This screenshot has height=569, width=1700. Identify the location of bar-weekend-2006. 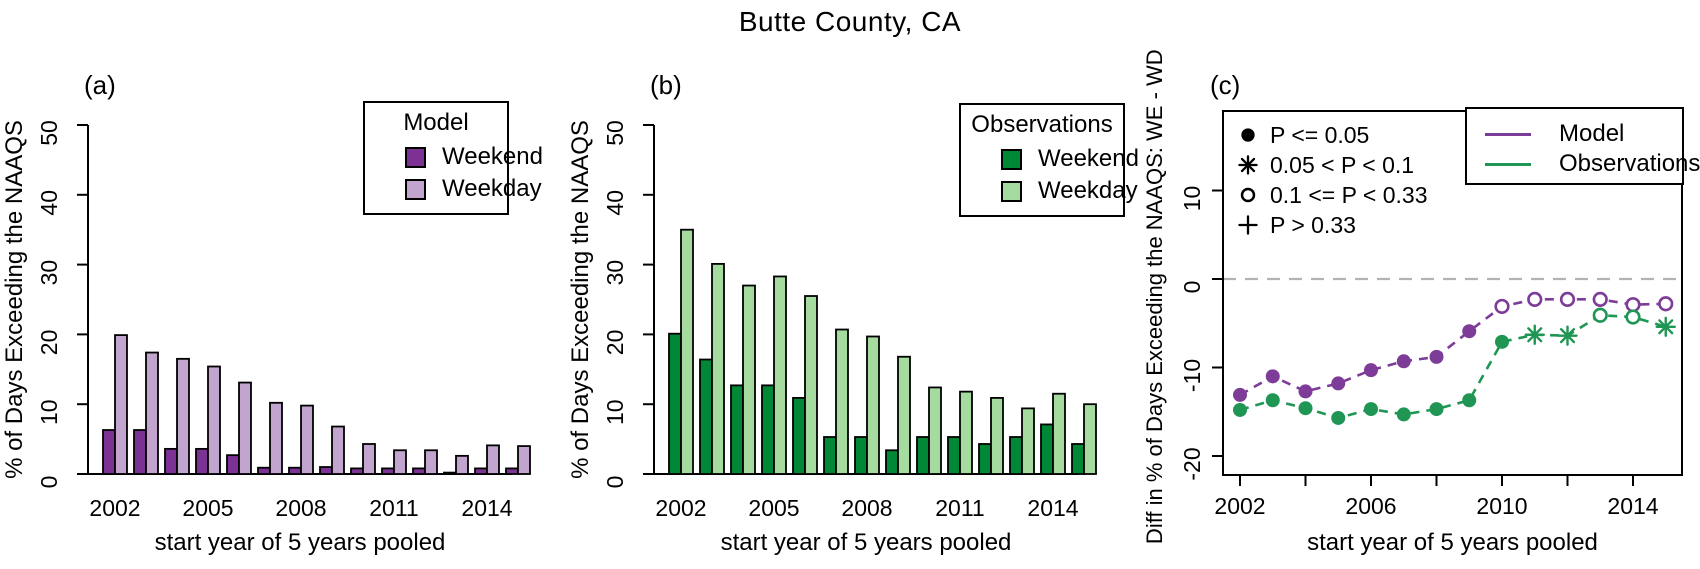
(233, 464).